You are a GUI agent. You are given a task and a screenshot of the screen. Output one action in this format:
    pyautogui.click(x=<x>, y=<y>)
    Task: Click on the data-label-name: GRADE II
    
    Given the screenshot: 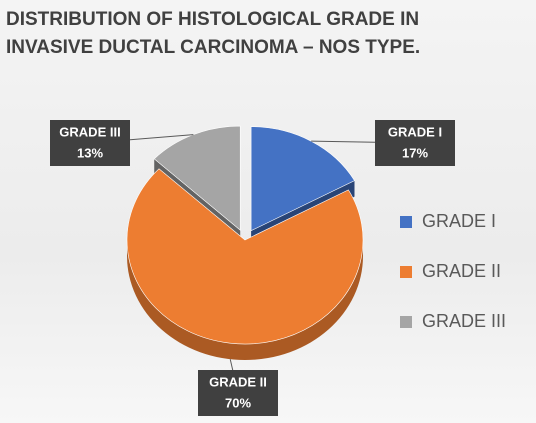 What is the action you would take?
    pyautogui.click(x=238, y=381)
    